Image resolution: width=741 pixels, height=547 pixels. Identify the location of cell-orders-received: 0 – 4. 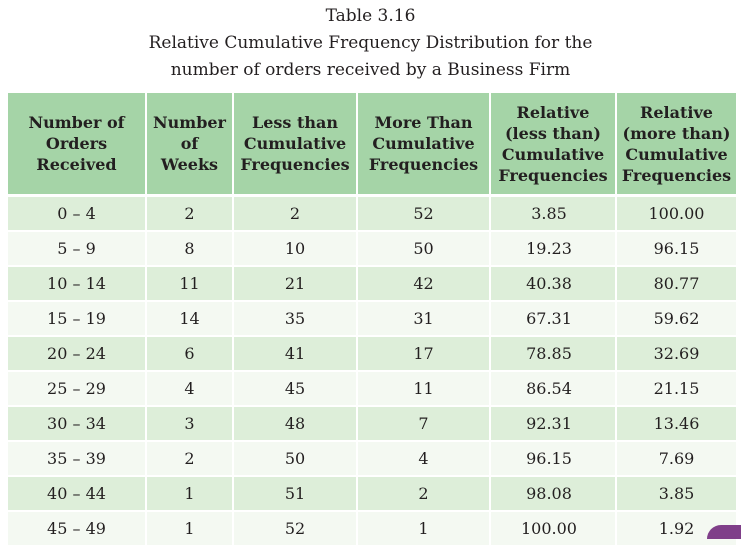
(76, 213).